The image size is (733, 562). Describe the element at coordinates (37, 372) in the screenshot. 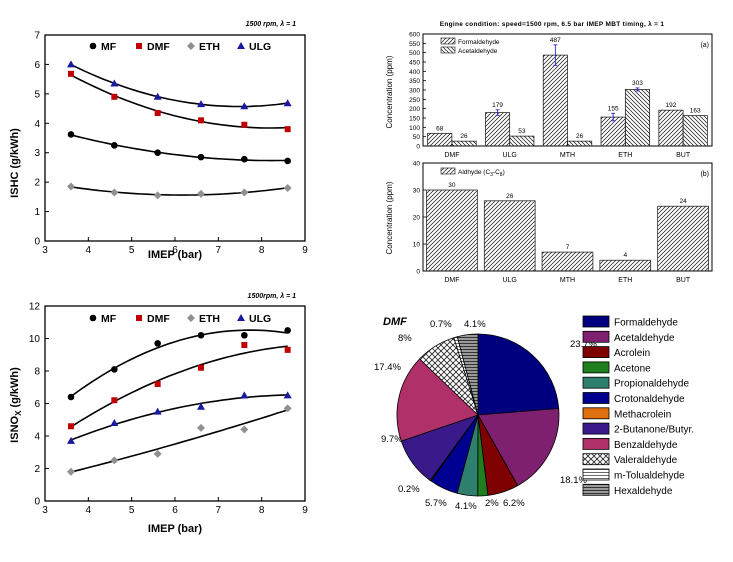

I see `y-tick-label: 8` at that location.